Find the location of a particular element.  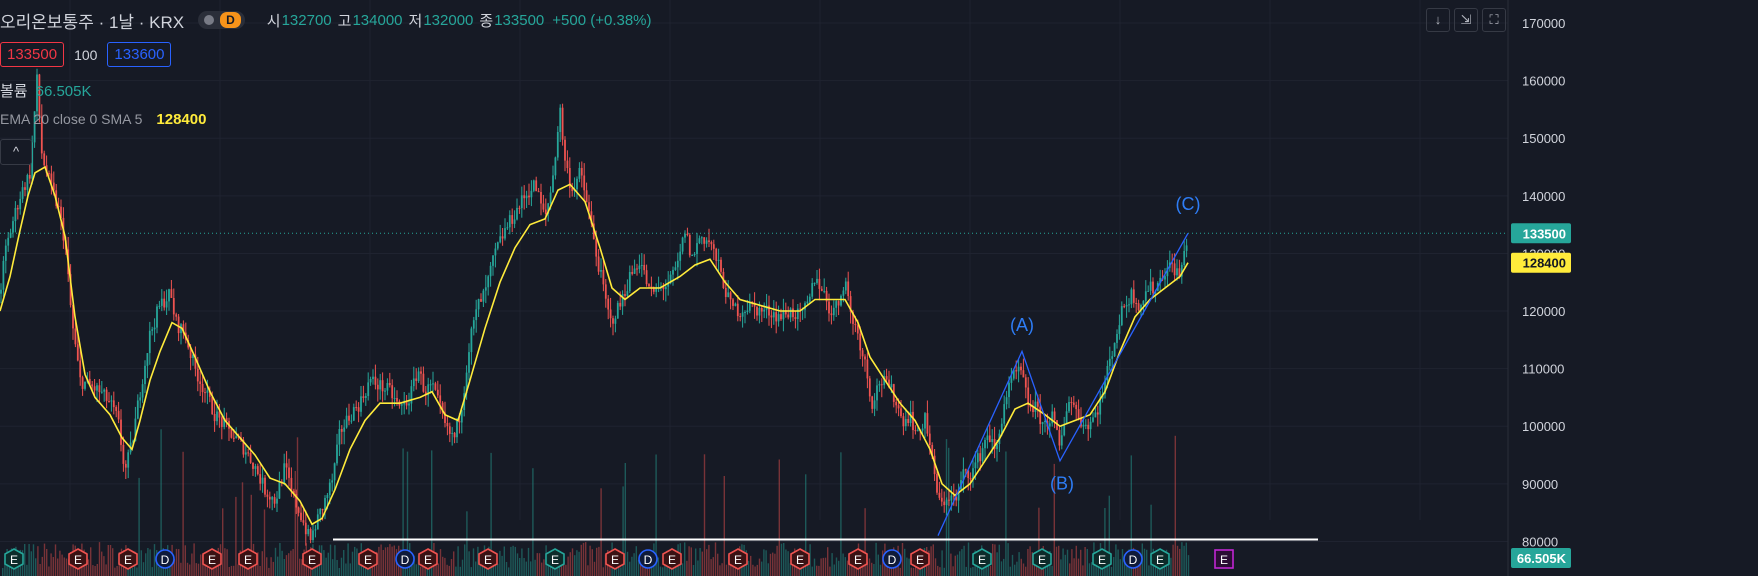

sell-button: 133500 is located at coordinates (32, 54).